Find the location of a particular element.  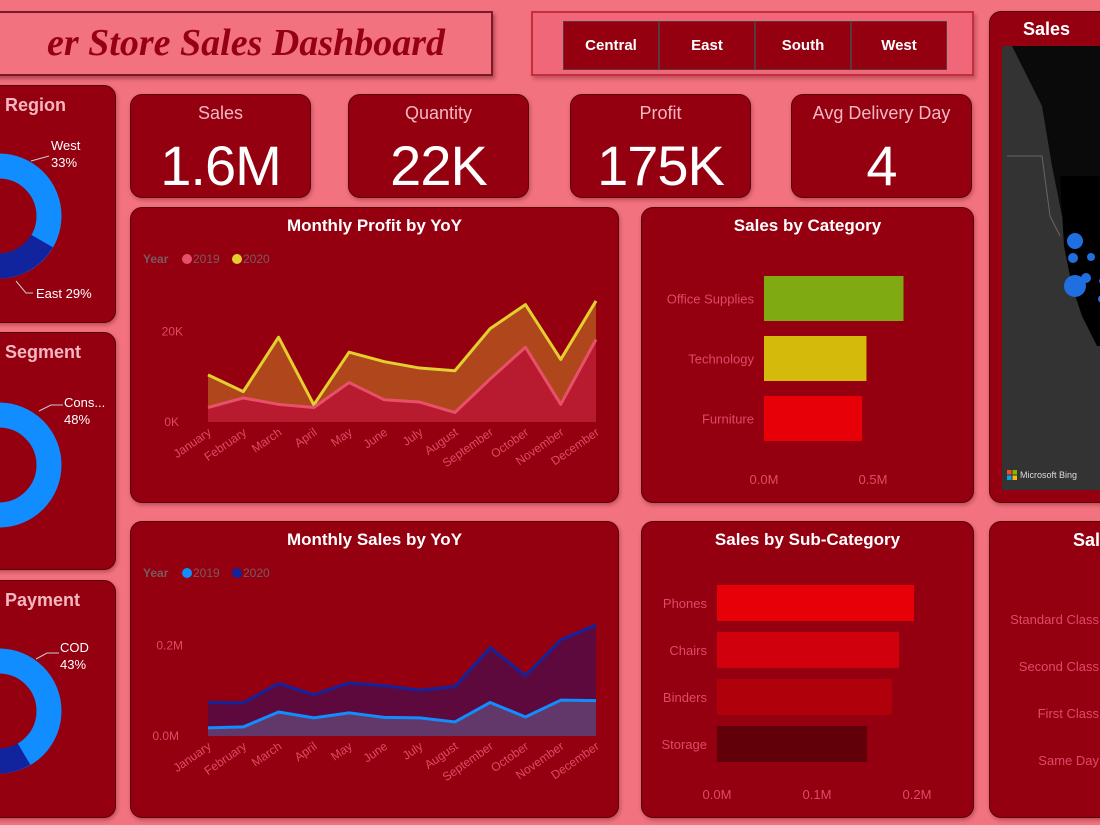

bing-attribution: Microsoft Bing is located at coordinates (1042, 475).